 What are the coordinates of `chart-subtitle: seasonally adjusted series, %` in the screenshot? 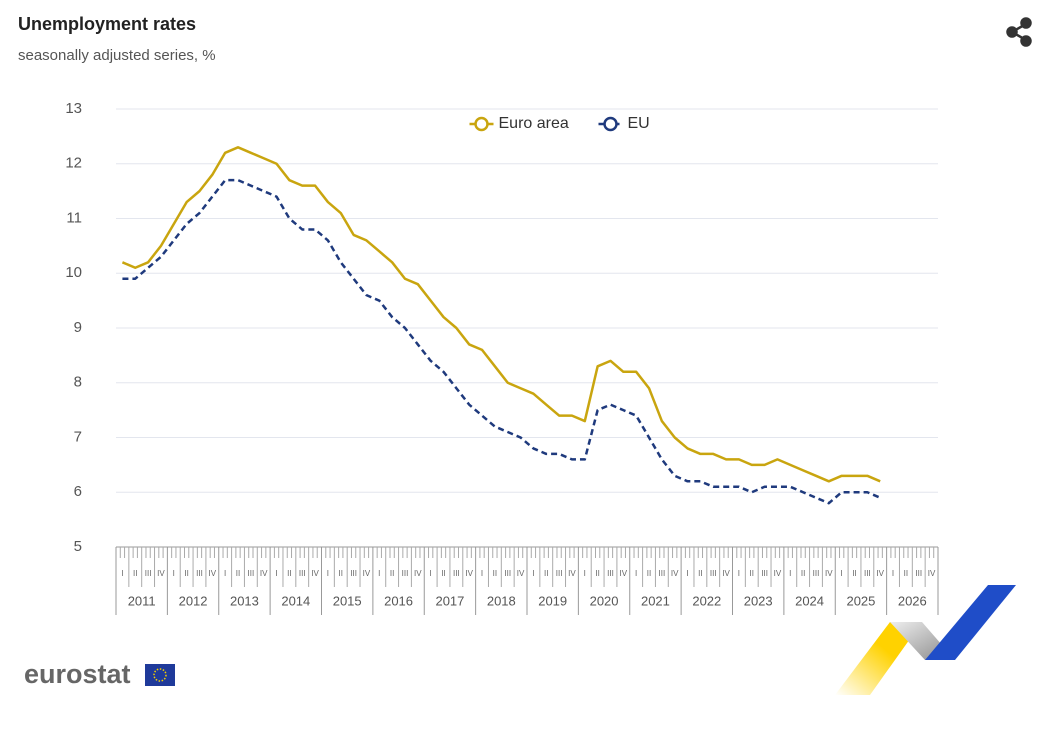 It's located at (117, 55).